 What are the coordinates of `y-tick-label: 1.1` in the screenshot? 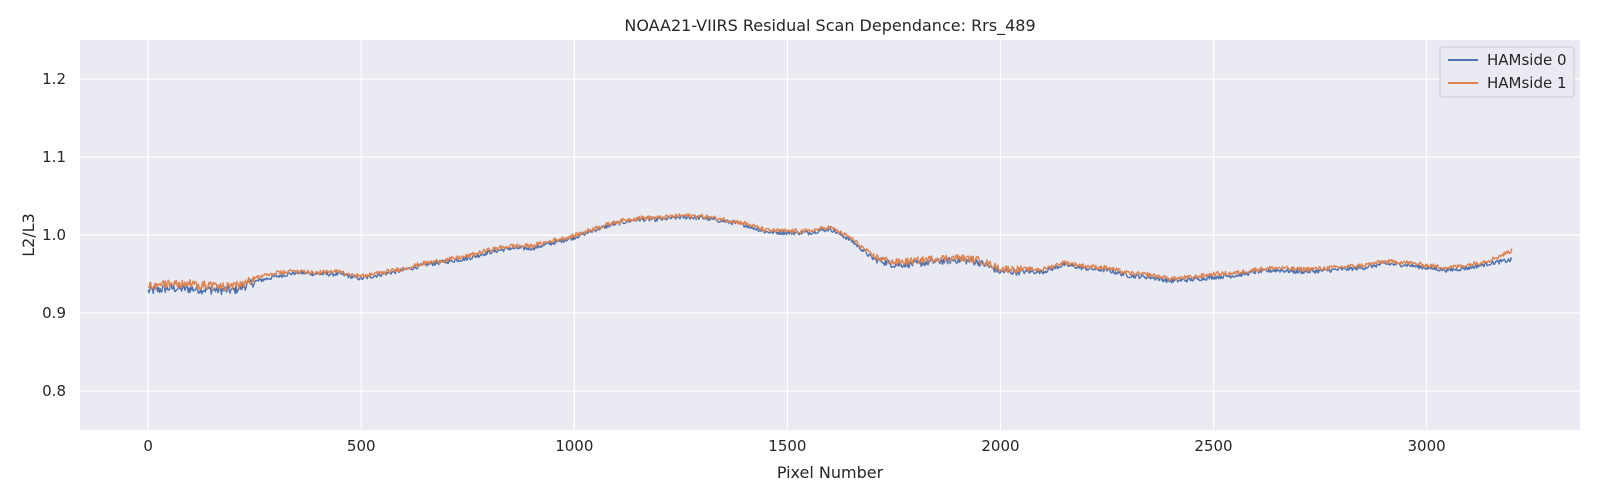 It's located at (54, 157).